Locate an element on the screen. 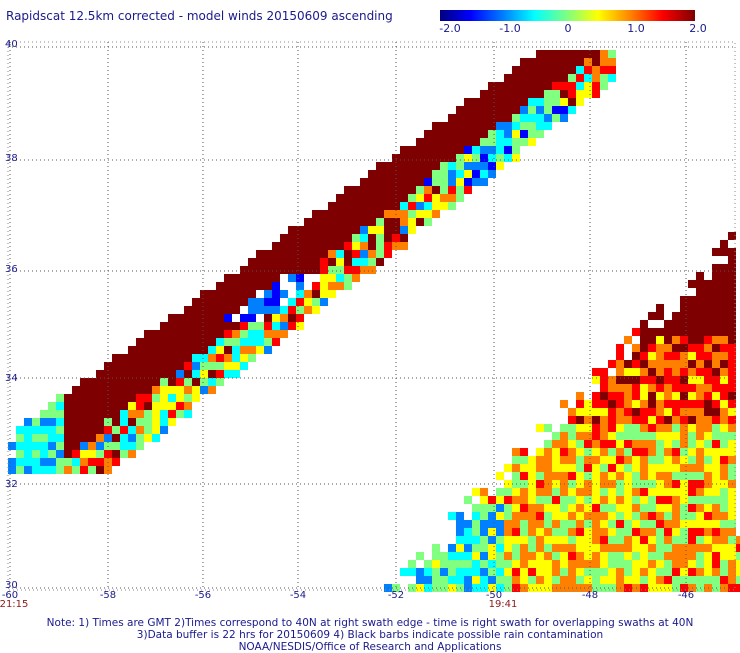 The width and height of the screenshot is (740, 653). swath-time-left: 21:15 is located at coordinates (14, 604).